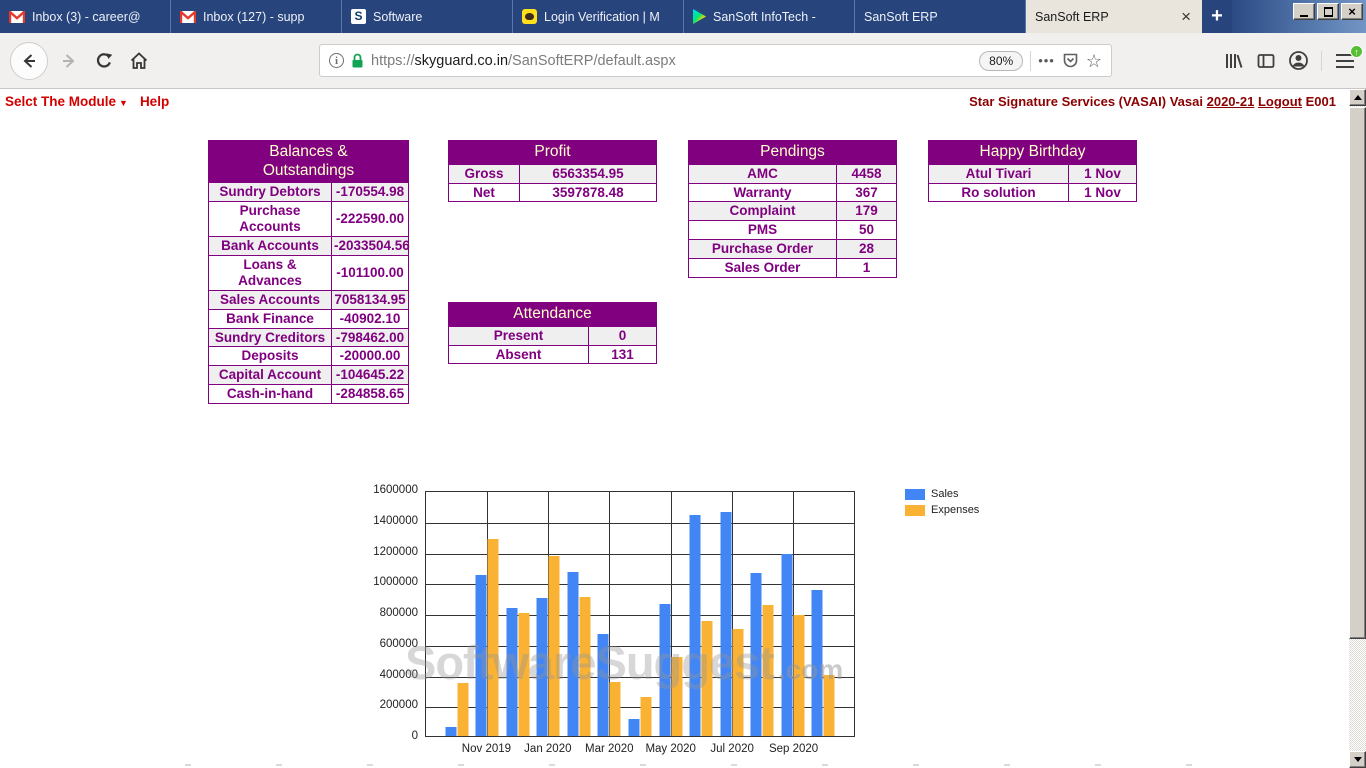 The height and width of the screenshot is (768, 1366). What do you see at coordinates (395, 551) in the screenshot?
I see `y-axis-label: 1200000` at bounding box center [395, 551].